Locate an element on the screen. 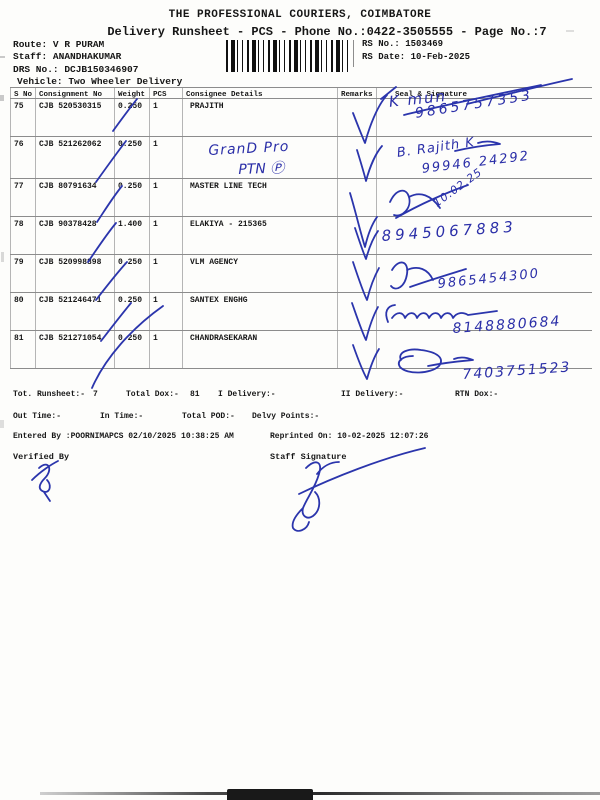 The height and width of the screenshot is (800, 600). cell-consignee: SANTEX ENGHG is located at coordinates (260, 311).